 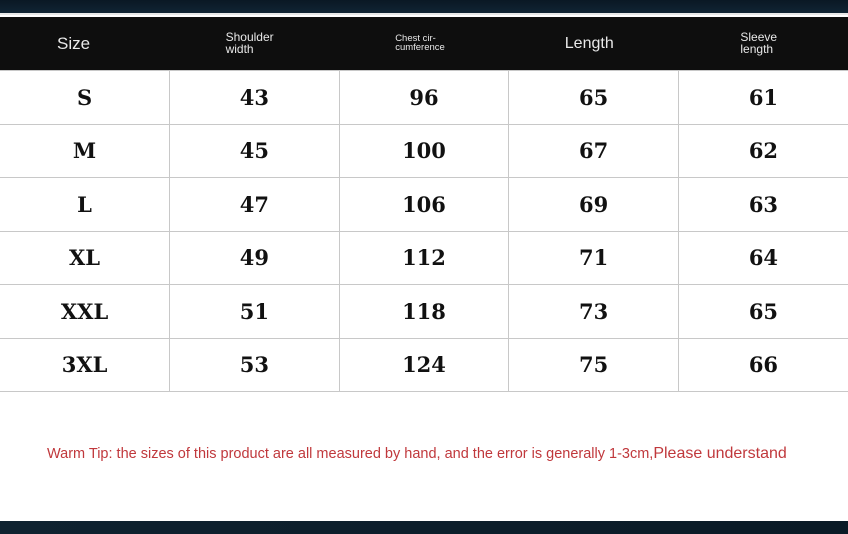 What do you see at coordinates (593, 311) in the screenshot?
I see `cell-length: 73` at bounding box center [593, 311].